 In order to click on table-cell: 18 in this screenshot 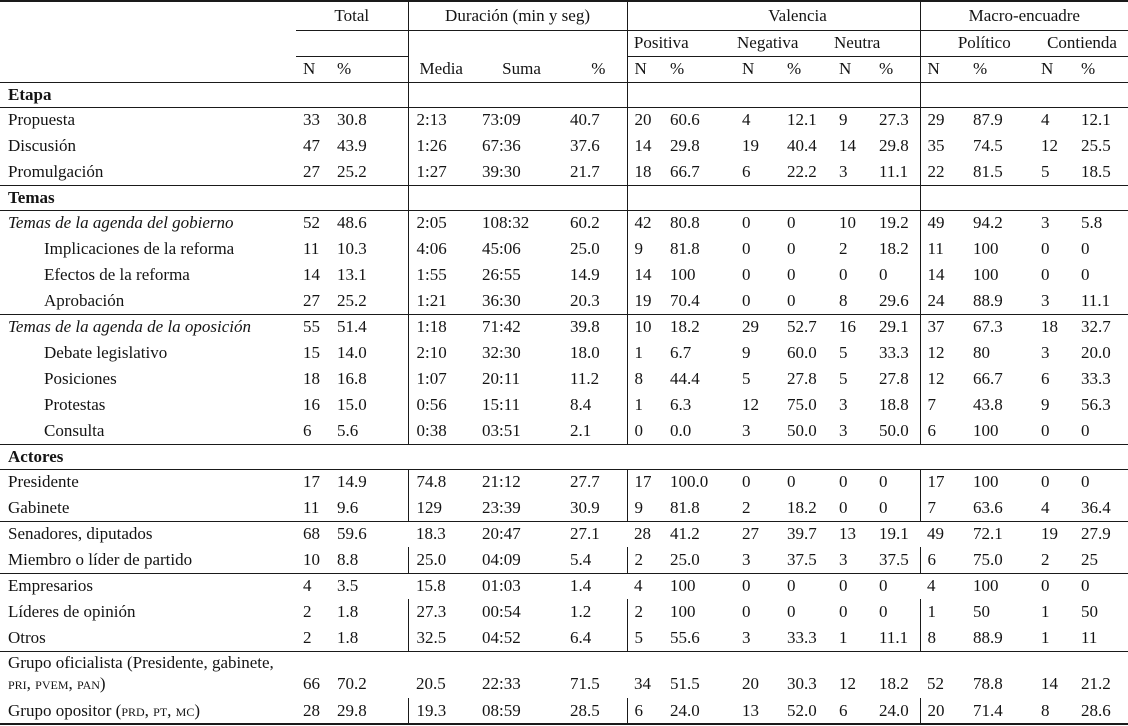, I will do `click(1050, 327)`.